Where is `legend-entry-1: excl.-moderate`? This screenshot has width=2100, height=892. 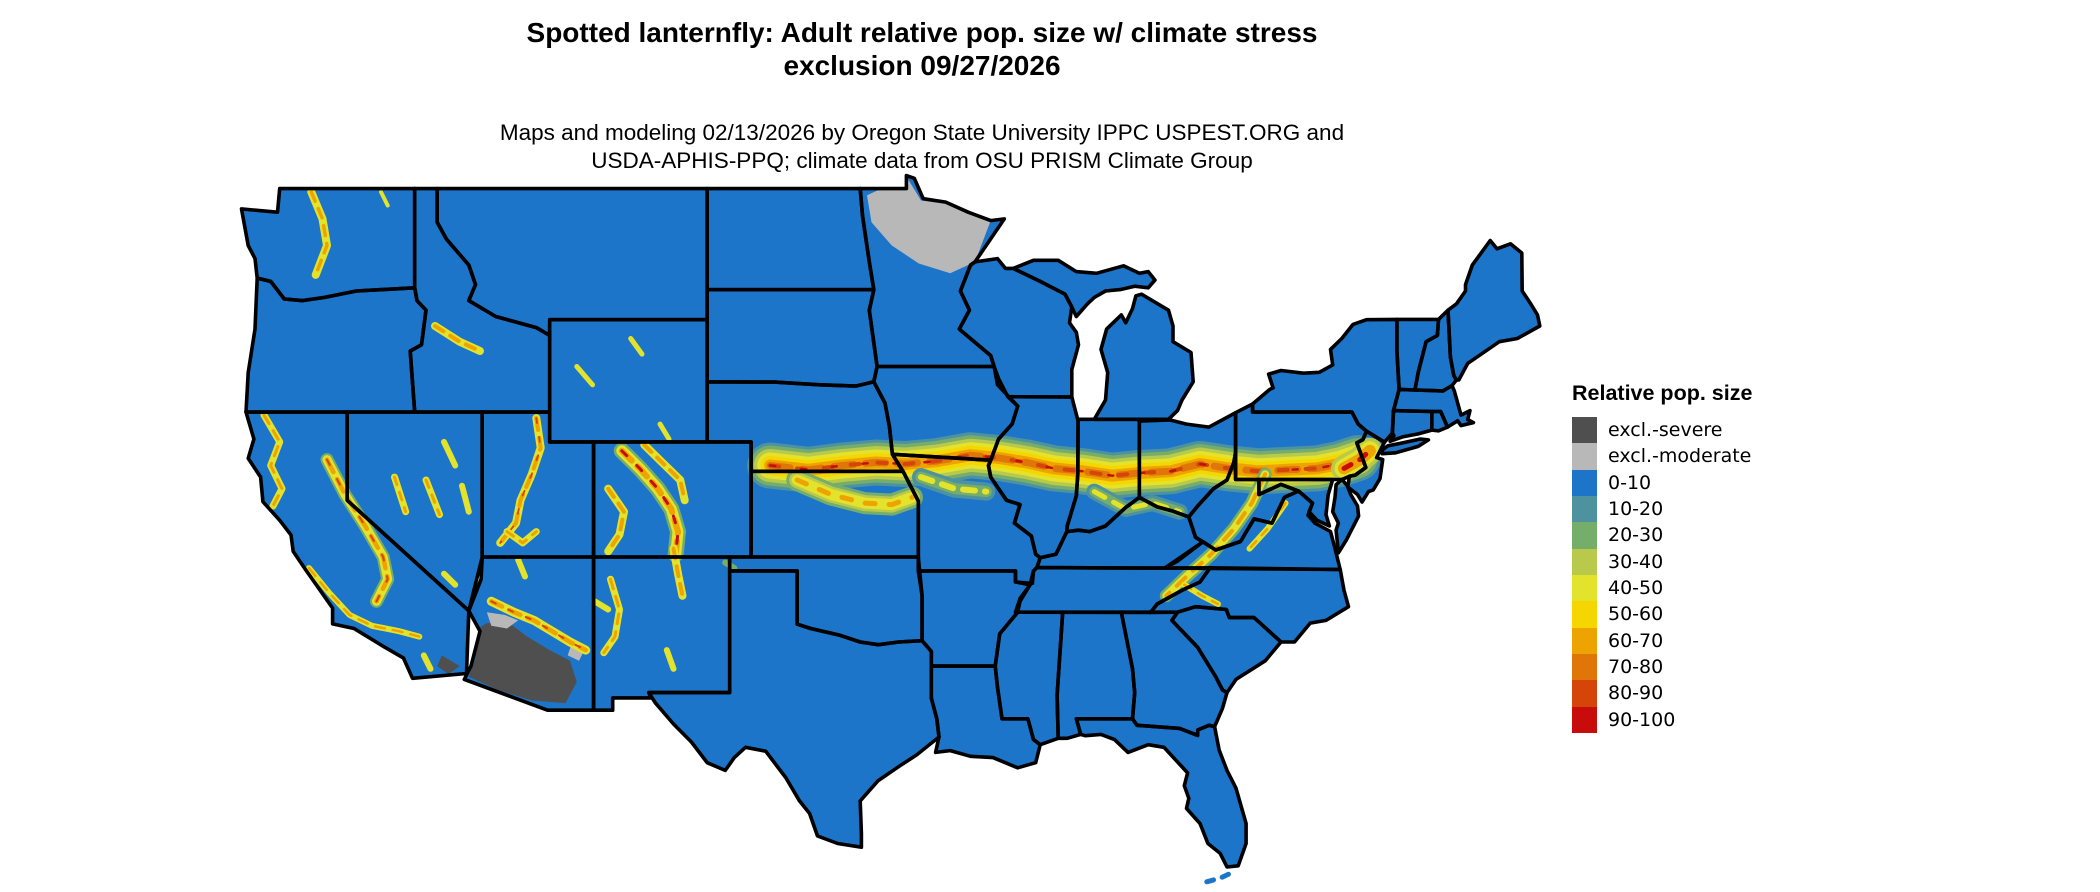
legend-entry-1: excl.-moderate is located at coordinates (1662, 456).